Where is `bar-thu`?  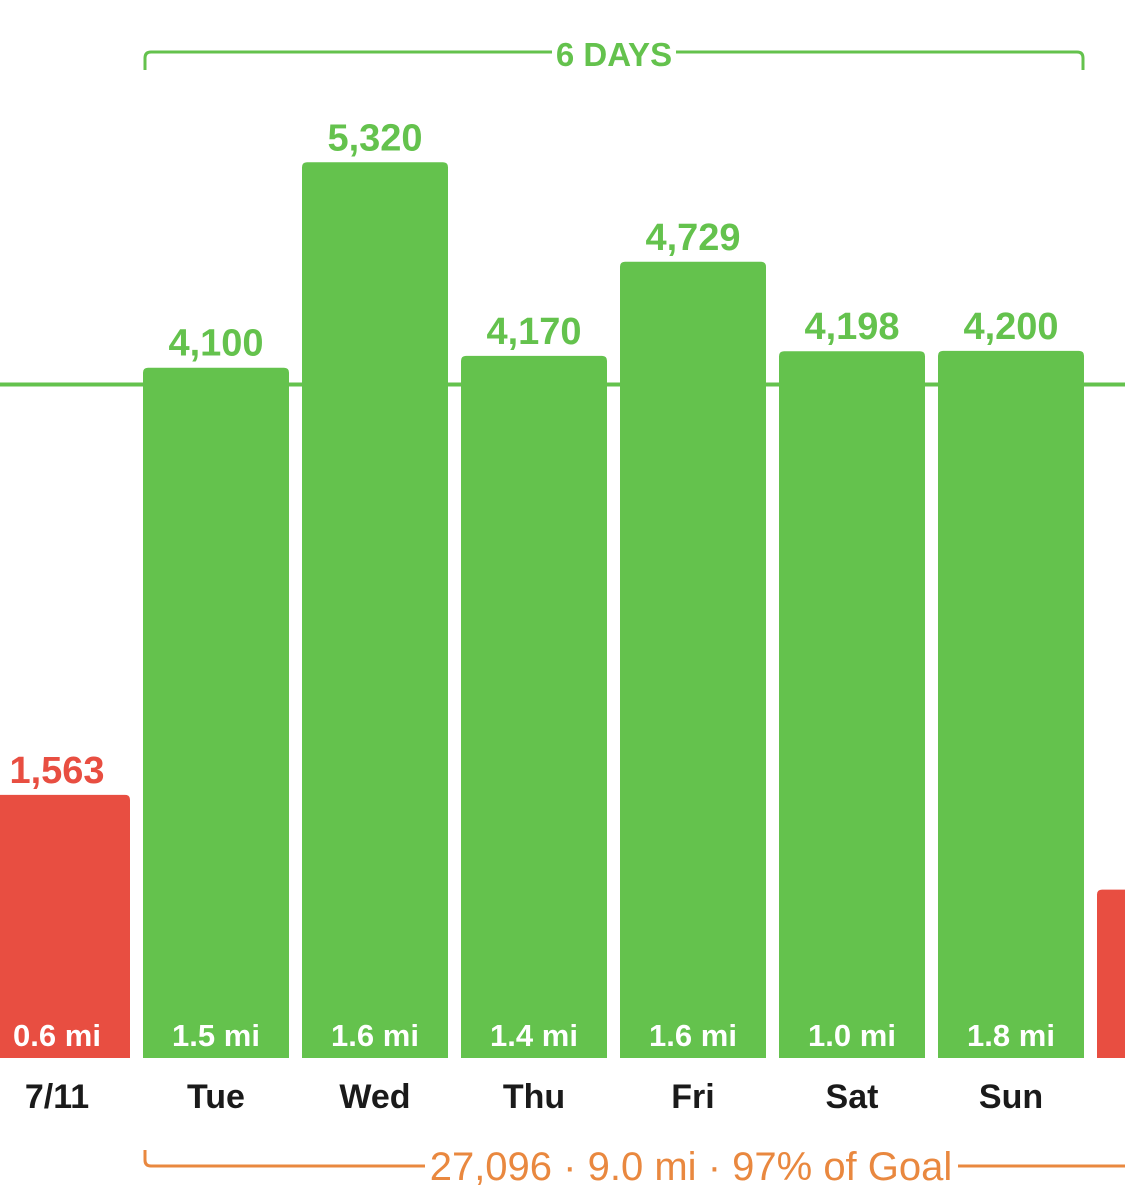 bar-thu is located at coordinates (534, 706).